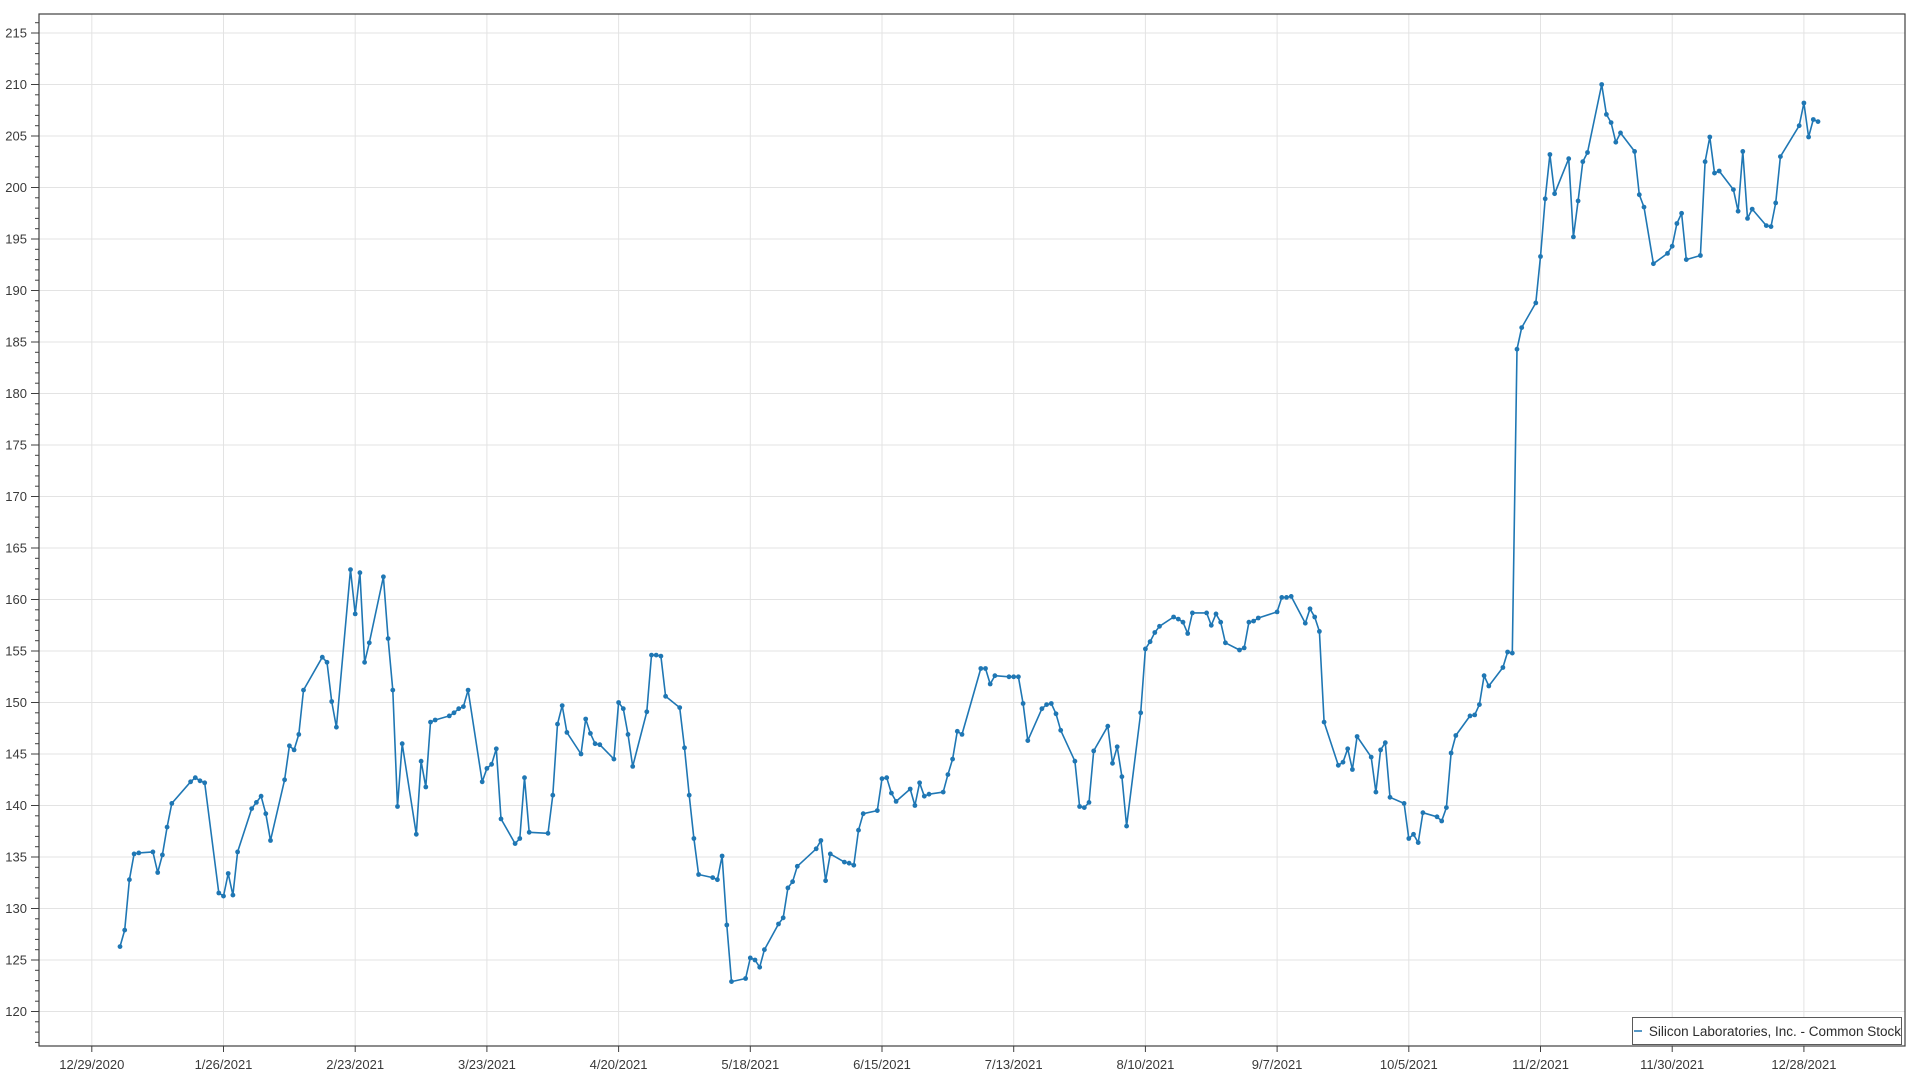  I want to click on x-tick-label: 9/7/2021, so click(1277, 1064).